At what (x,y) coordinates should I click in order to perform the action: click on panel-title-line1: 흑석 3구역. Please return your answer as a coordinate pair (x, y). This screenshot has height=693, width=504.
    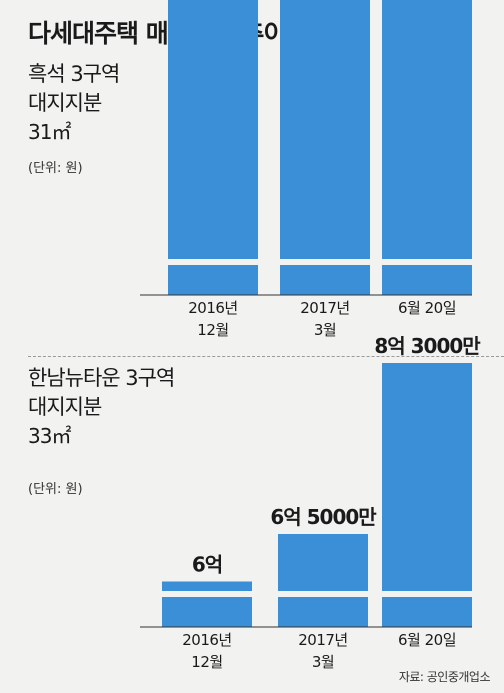
    Looking at the image, I should click on (74, 74).